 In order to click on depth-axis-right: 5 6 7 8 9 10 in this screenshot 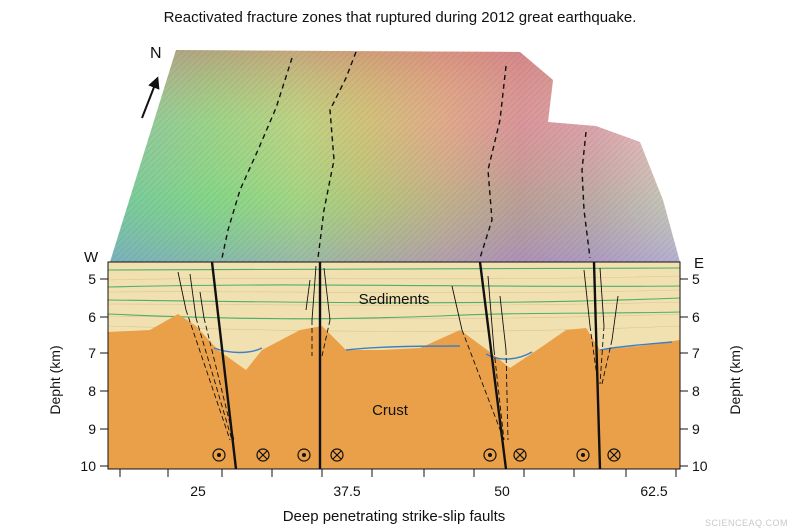, I will do `click(694, 372)`.